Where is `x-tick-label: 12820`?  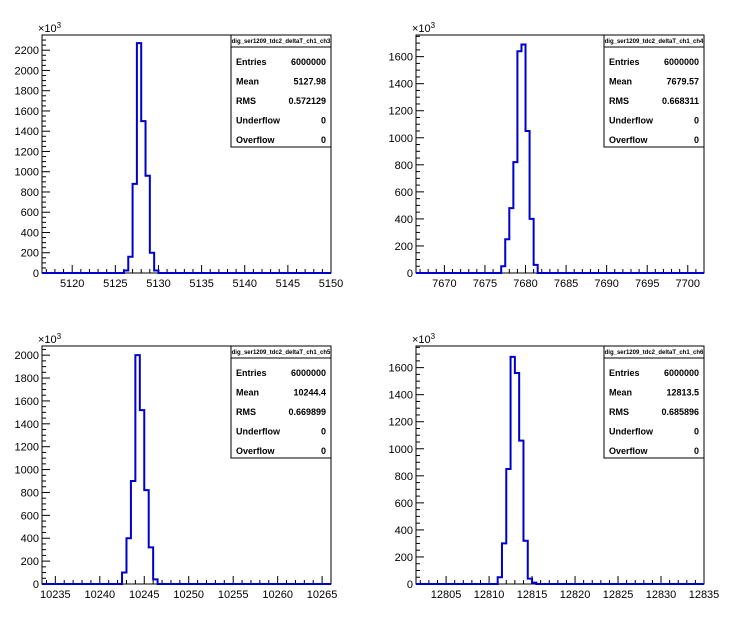
x-tick-label: 12820 is located at coordinates (575, 595).